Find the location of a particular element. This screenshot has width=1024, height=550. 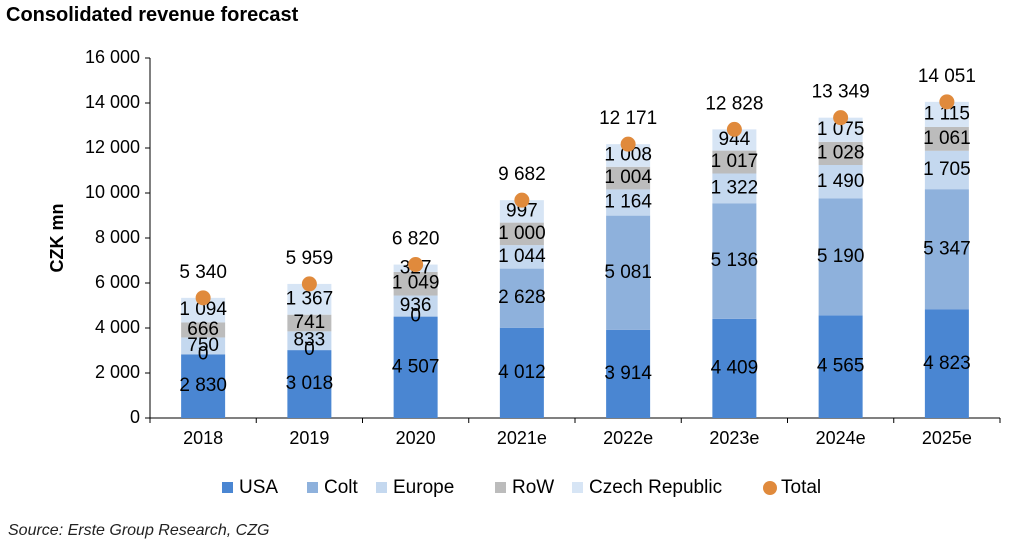

source-note: Source: Erste Group Research, CZG is located at coordinates (139, 530).